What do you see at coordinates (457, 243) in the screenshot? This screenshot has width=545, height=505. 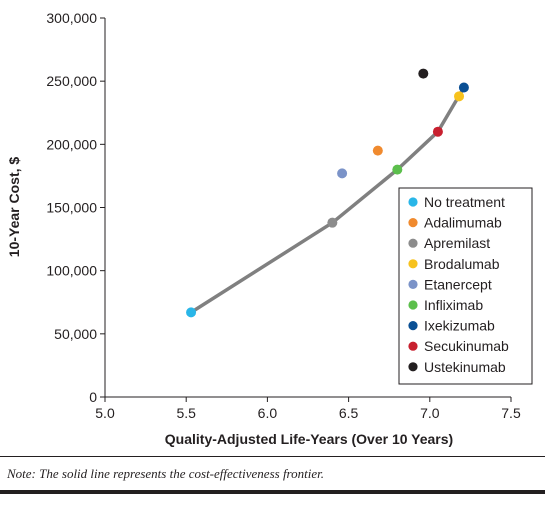 I see `legend-label: Apremilast` at bounding box center [457, 243].